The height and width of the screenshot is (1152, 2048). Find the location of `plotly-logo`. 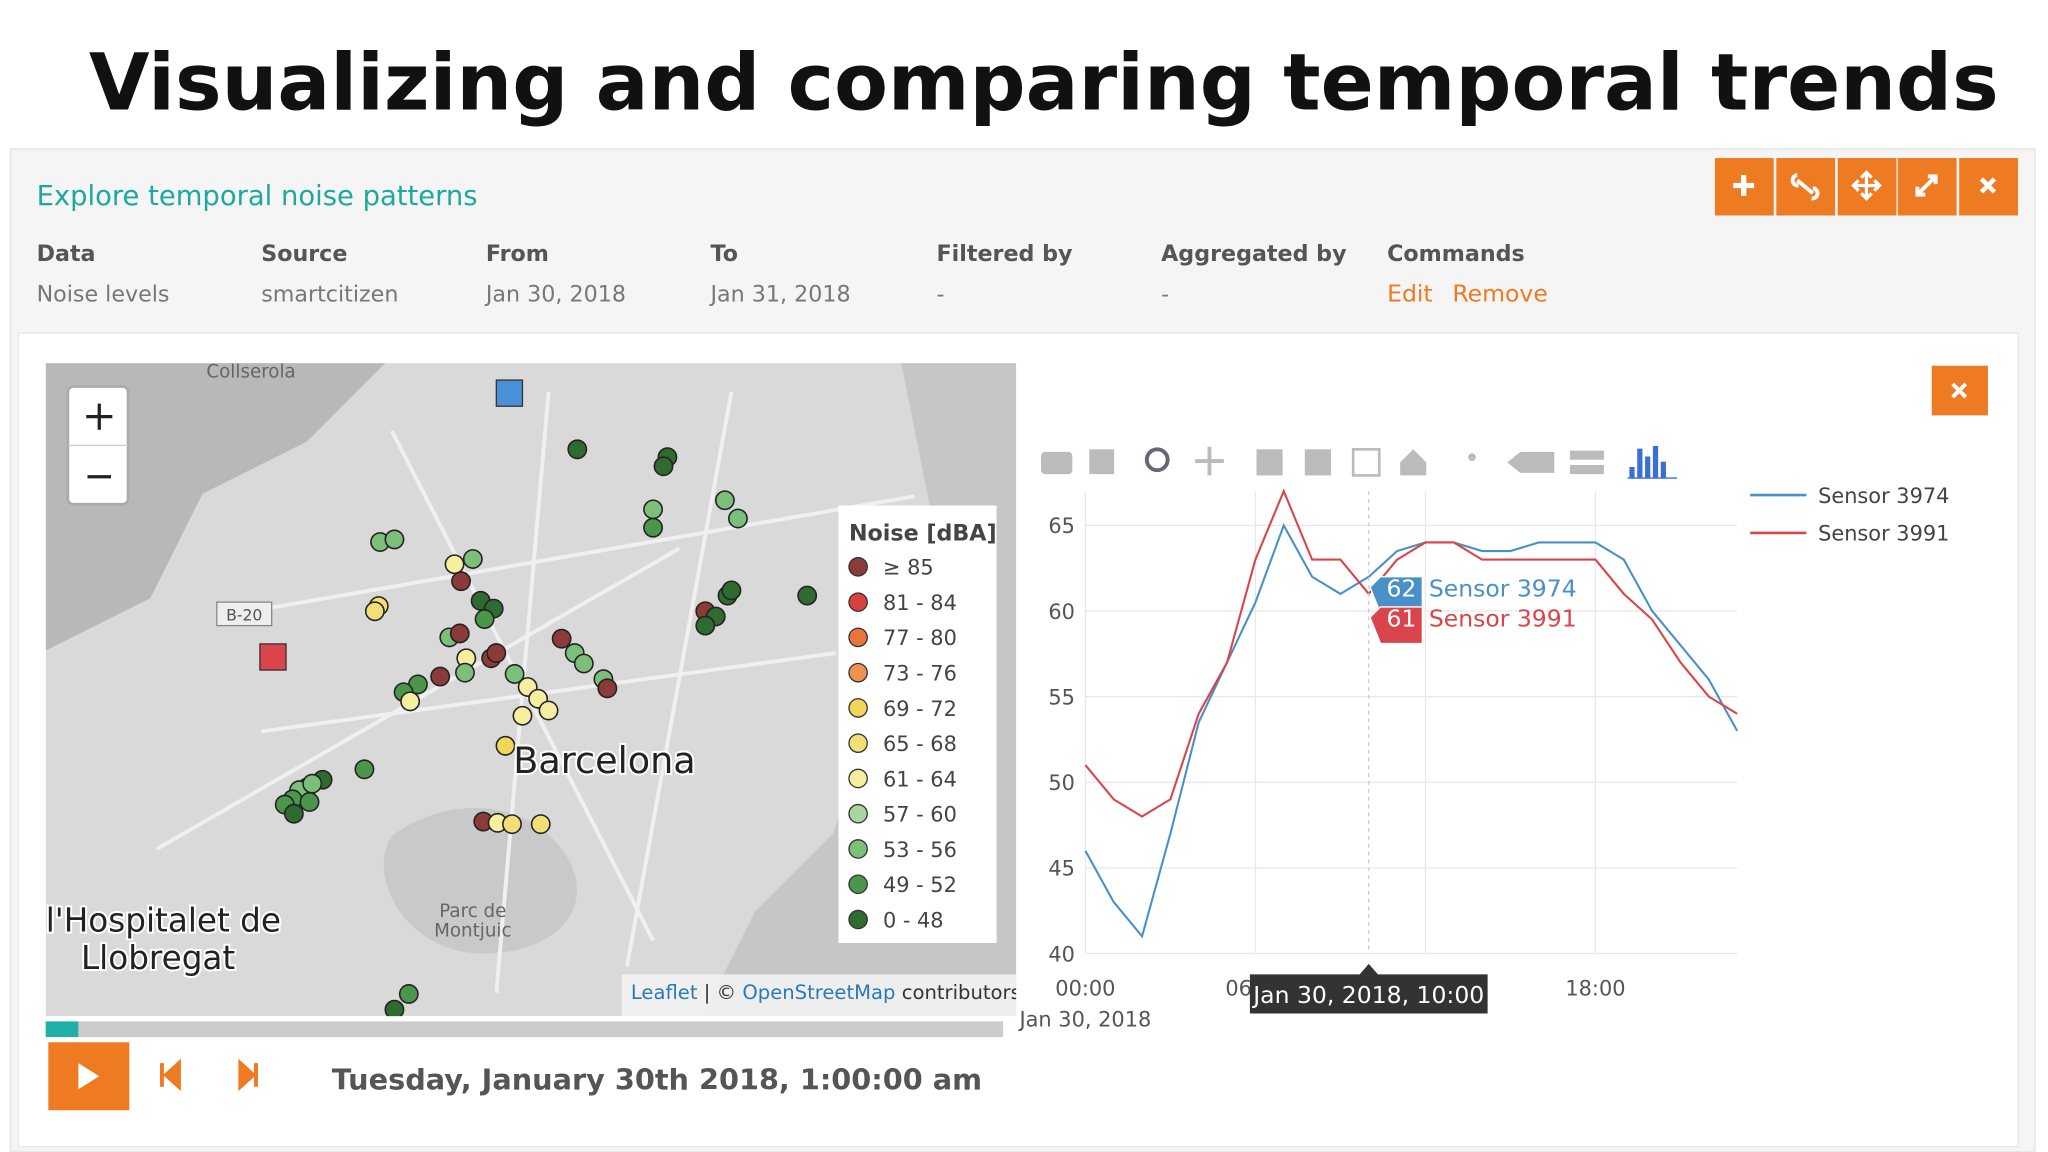

plotly-logo is located at coordinates (1652, 462).